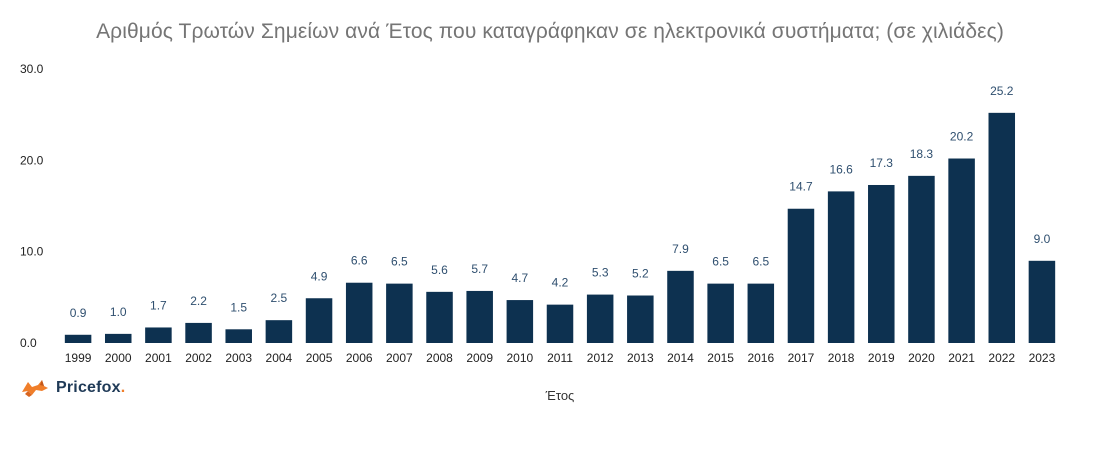 The image size is (1112, 451). Describe the element at coordinates (359, 358) in the screenshot. I see `x-tick-label: 2006` at that location.